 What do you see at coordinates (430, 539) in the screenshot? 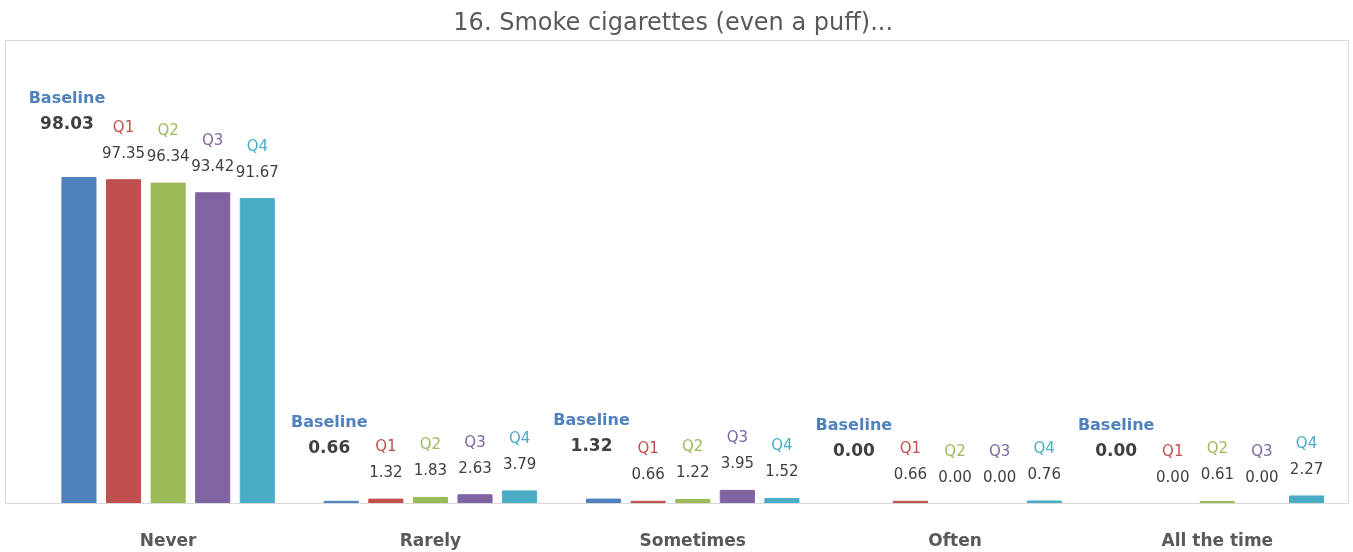
I see `x-tick-label: Rarely` at bounding box center [430, 539].